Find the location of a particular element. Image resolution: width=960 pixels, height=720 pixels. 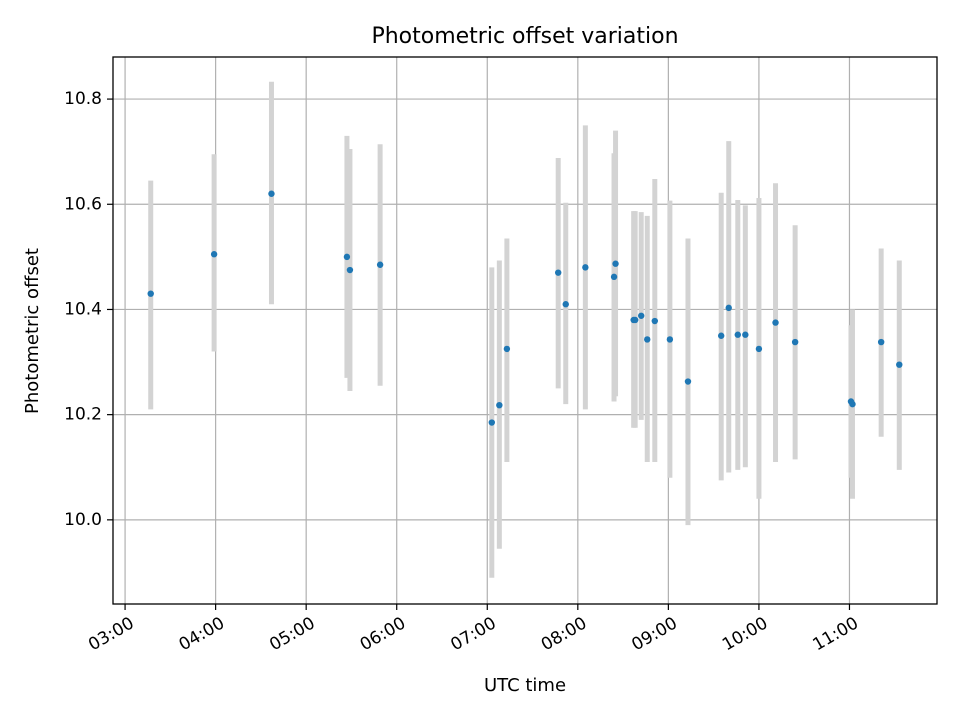

y-axis-label: Photometric offset is located at coordinates (32, 331).